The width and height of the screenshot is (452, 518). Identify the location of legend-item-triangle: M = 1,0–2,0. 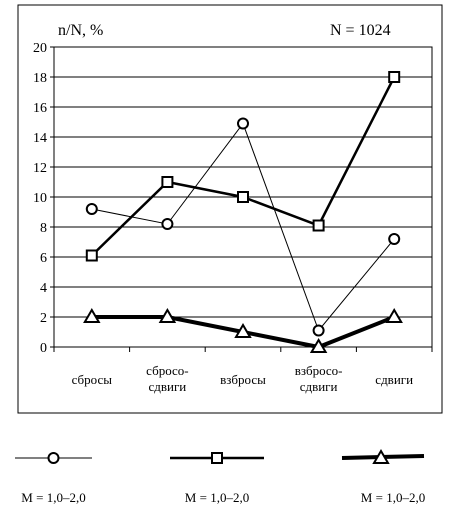
(383, 477).